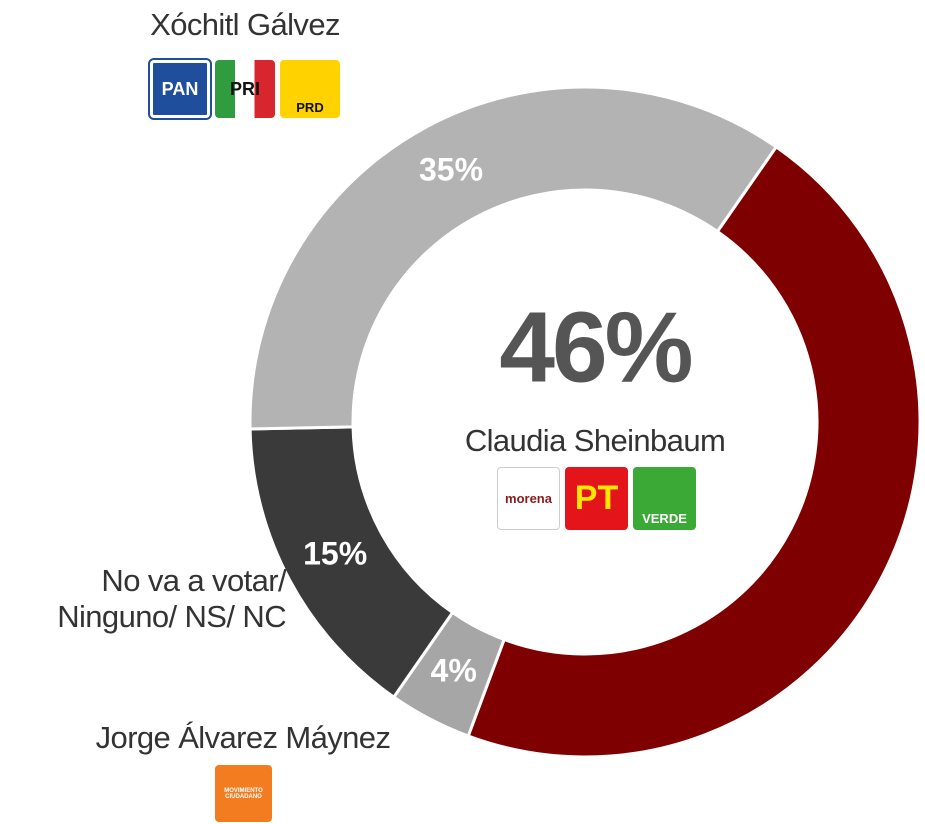 The width and height of the screenshot is (925, 824). Describe the element at coordinates (180, 89) in the screenshot. I see `party-logo: PAN` at that location.